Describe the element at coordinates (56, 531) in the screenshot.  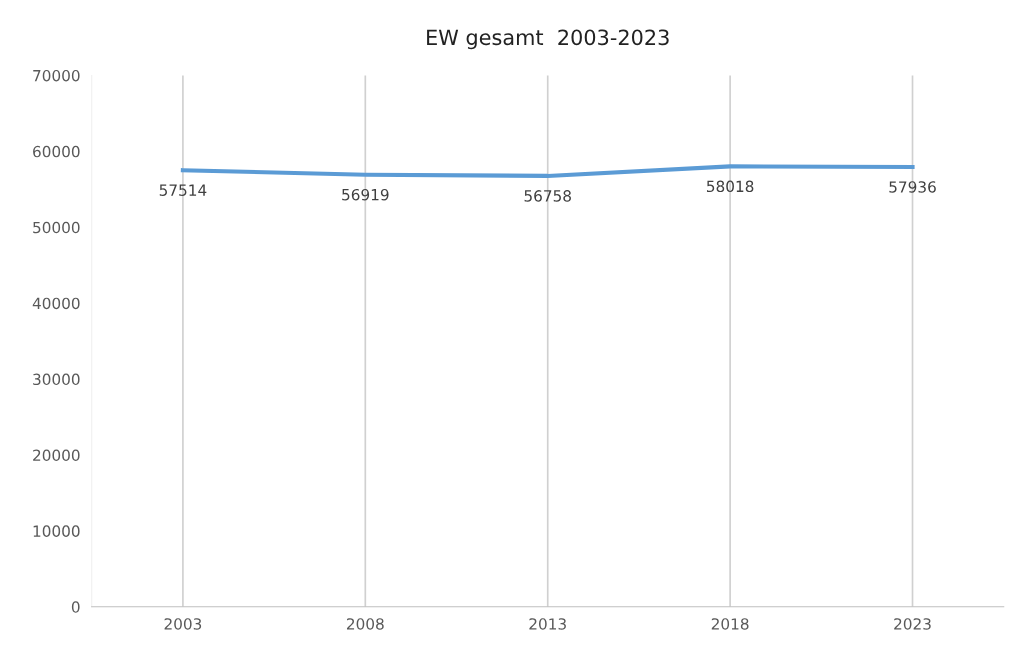
I see `y-tick-label: 10000` at that location.